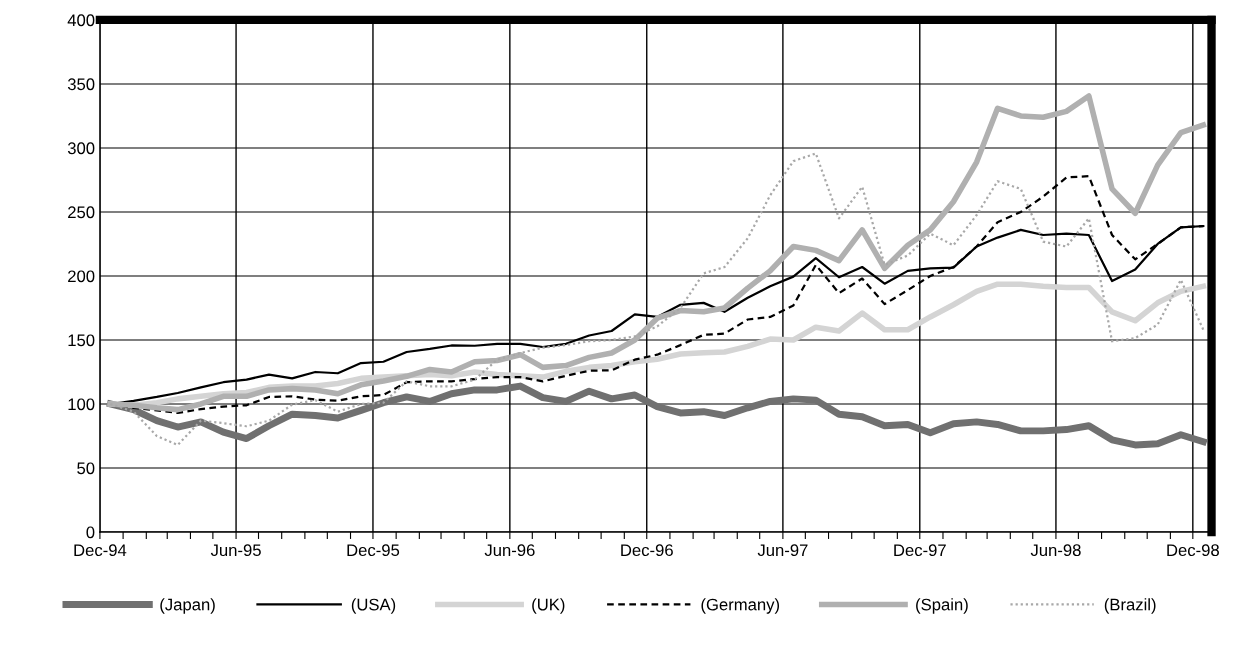 This screenshot has width=1249, height=665. Describe the element at coordinates (81, 340) in the screenshot. I see `y-tick-label: 150` at that location.